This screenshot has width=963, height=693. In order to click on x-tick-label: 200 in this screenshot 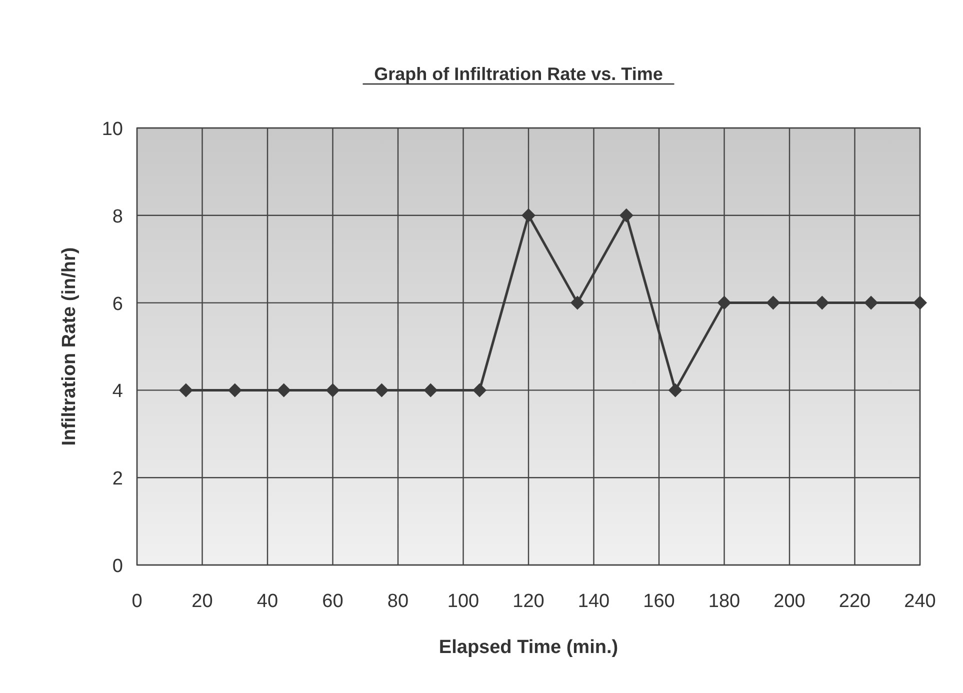, I will do `click(790, 601)`.